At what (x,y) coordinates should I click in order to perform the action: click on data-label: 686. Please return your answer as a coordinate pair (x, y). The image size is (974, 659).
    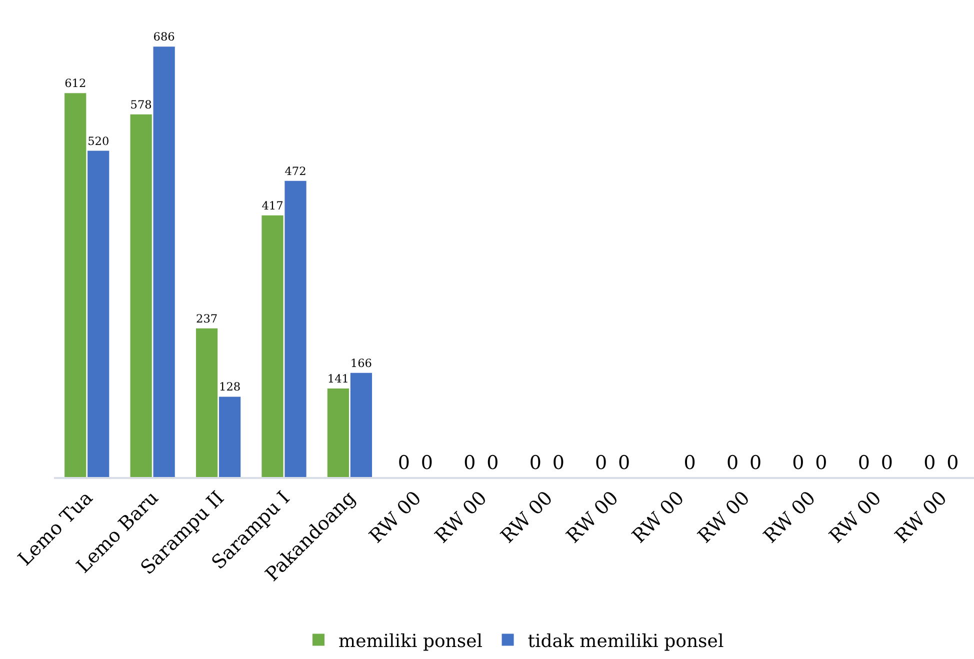
    Looking at the image, I should click on (164, 37).